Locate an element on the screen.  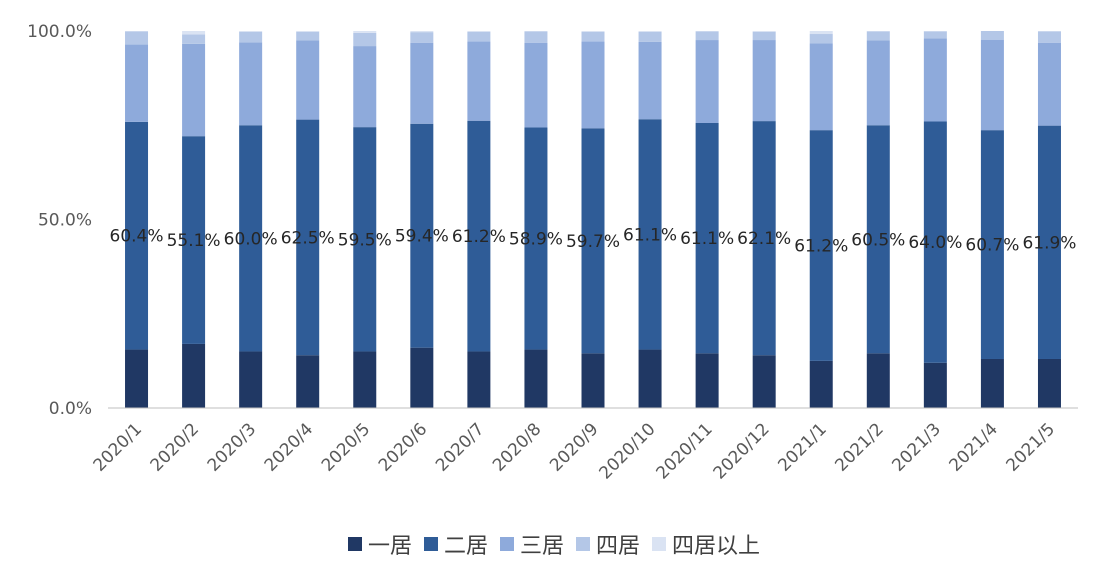
legend-label: 一居 is located at coordinates (389, 546).